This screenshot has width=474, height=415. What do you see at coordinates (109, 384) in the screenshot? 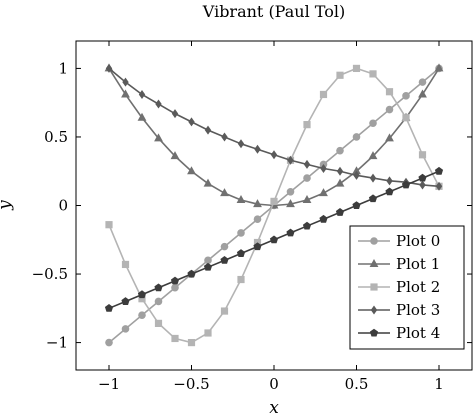
I see `x-tick-label: −1` at bounding box center [109, 384].